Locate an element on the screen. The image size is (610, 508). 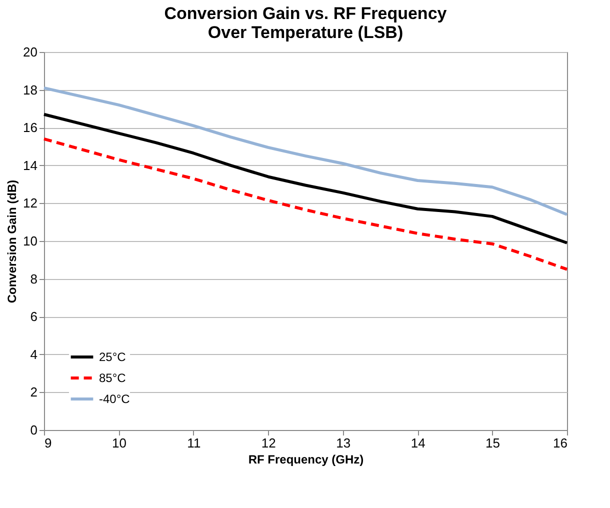
x-tick-label: 14 is located at coordinates (418, 443).